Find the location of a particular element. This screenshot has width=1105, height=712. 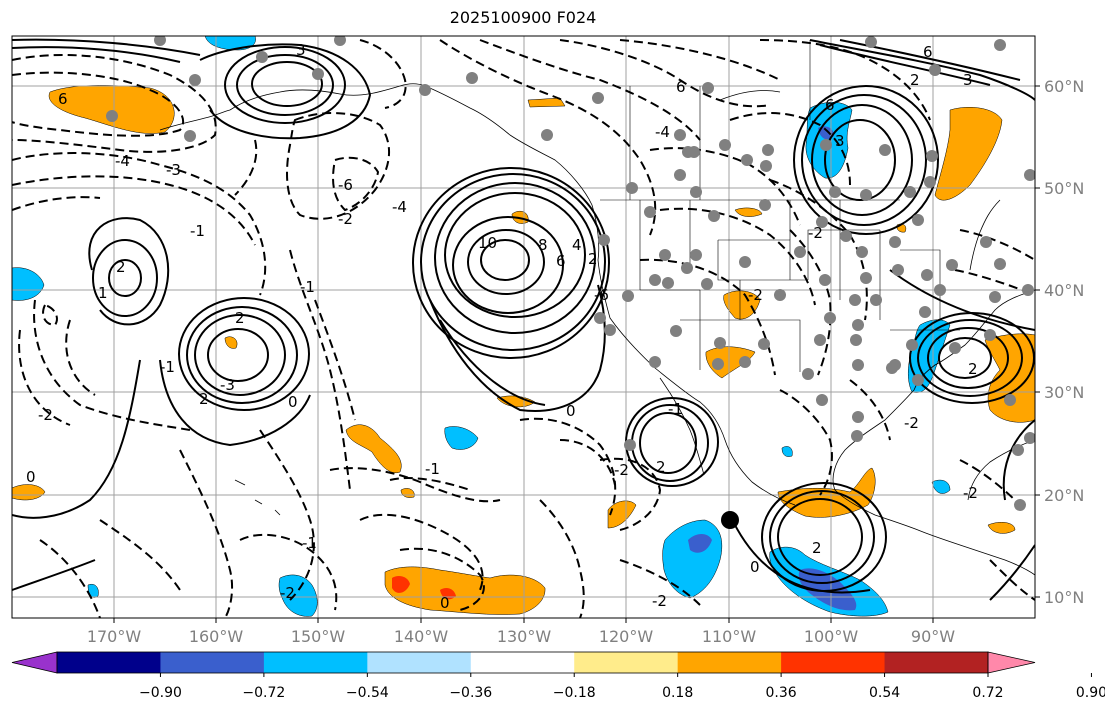

colorbar-outline is located at coordinates (522, 662).